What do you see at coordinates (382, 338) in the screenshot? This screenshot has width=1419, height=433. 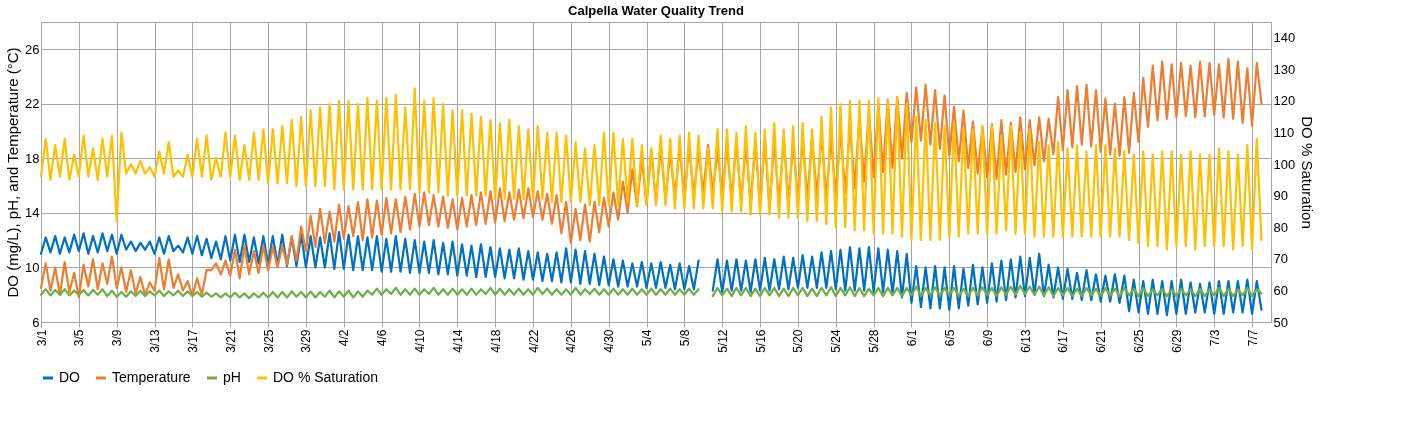 I see `x-tick-label: 4/6` at bounding box center [382, 338].